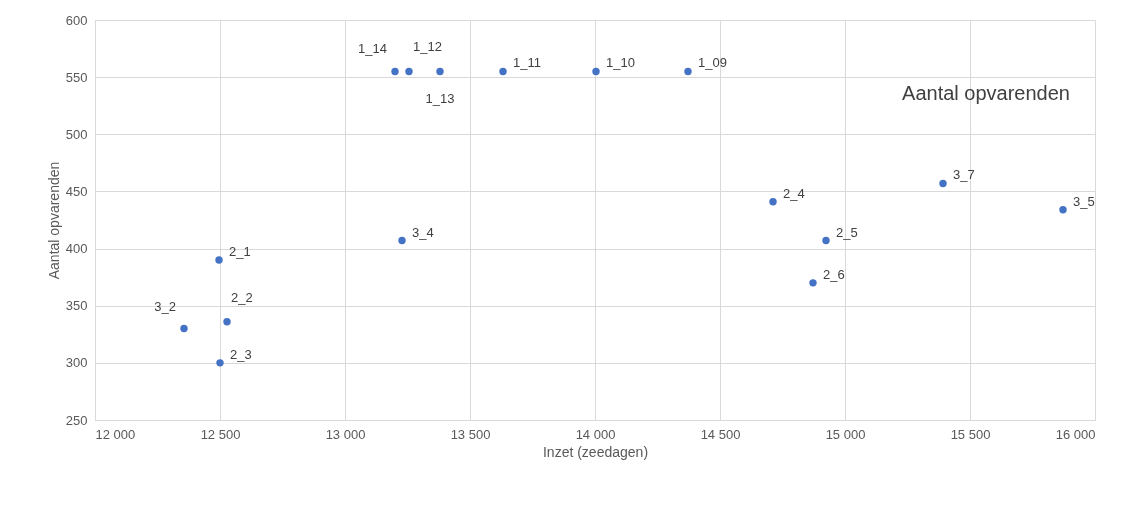  Describe the element at coordinates (115, 434) in the screenshot. I see `x-tick-label: 12 000` at that location.